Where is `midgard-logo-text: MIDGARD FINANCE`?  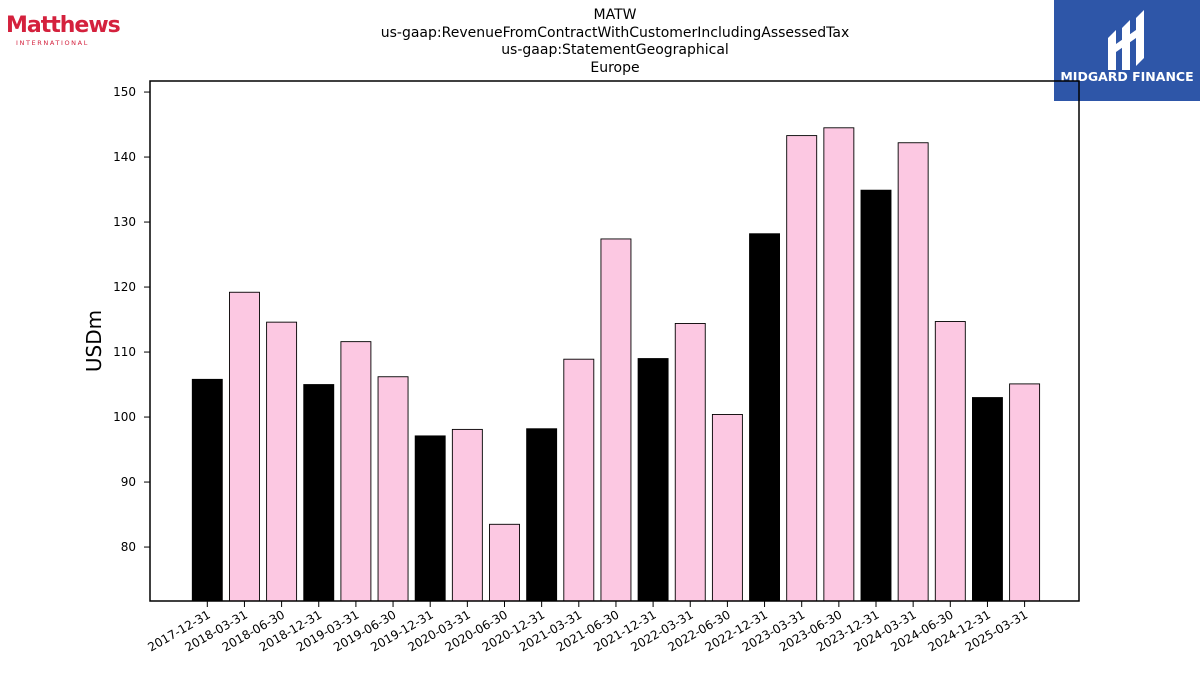 midgard-logo-text: MIDGARD FINANCE is located at coordinates (1127, 76).